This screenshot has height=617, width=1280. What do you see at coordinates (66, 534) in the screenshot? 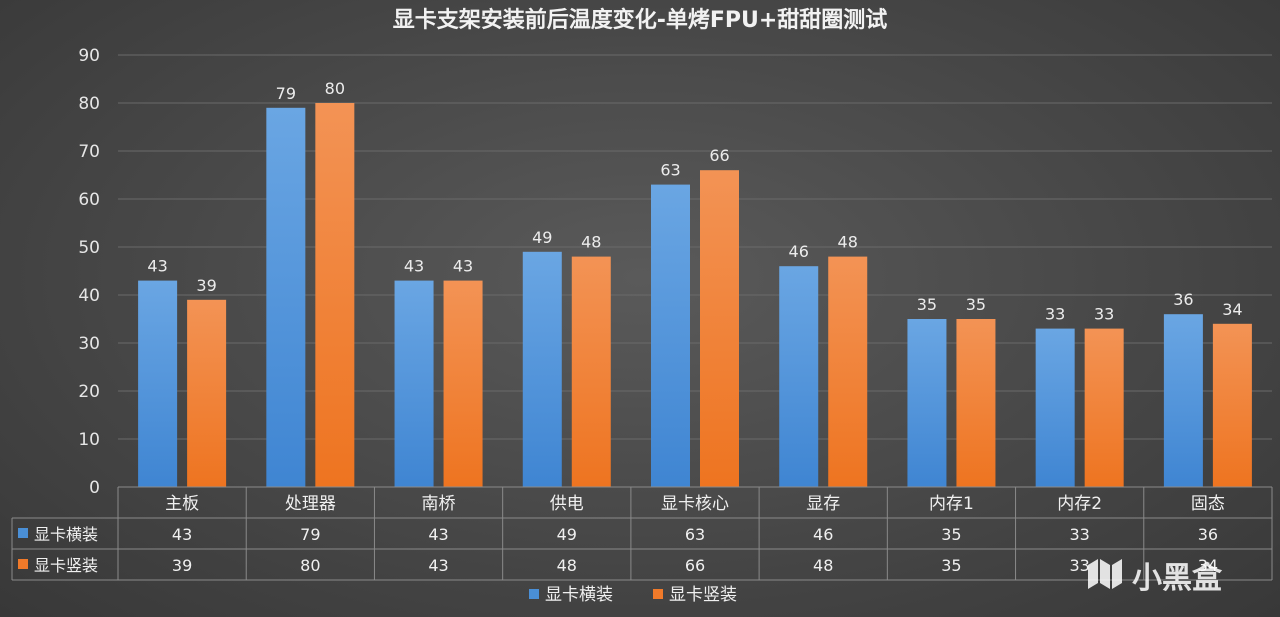
I see `table-row-label: 显卡横装` at bounding box center [66, 534].